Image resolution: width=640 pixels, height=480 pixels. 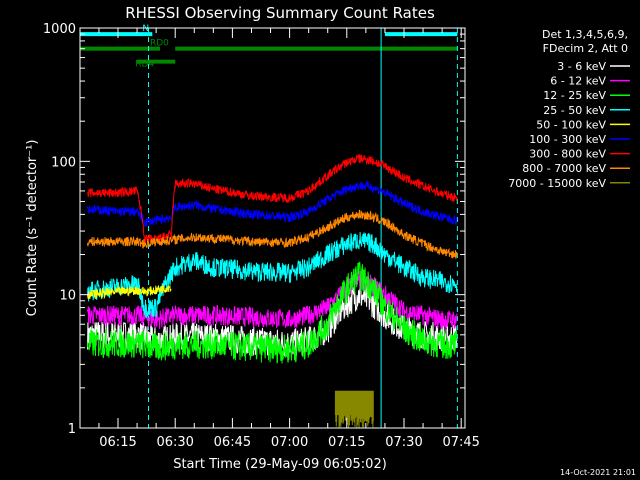 I want to click on series-100-300-kev, so click(x=272, y=204).